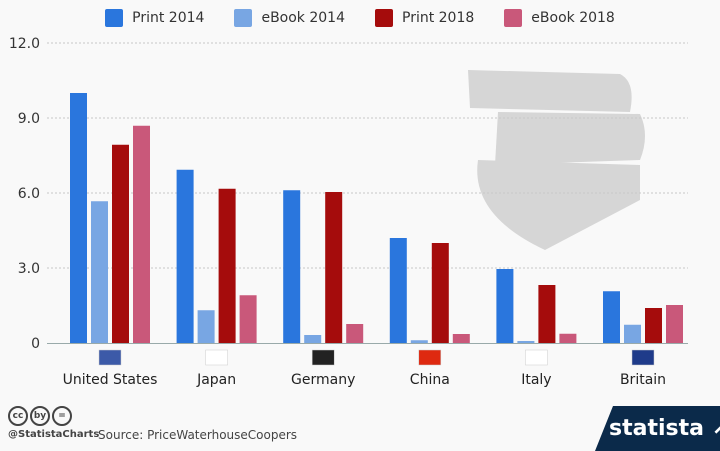  I want to click on legend-label: Print 2018, so click(438, 18).